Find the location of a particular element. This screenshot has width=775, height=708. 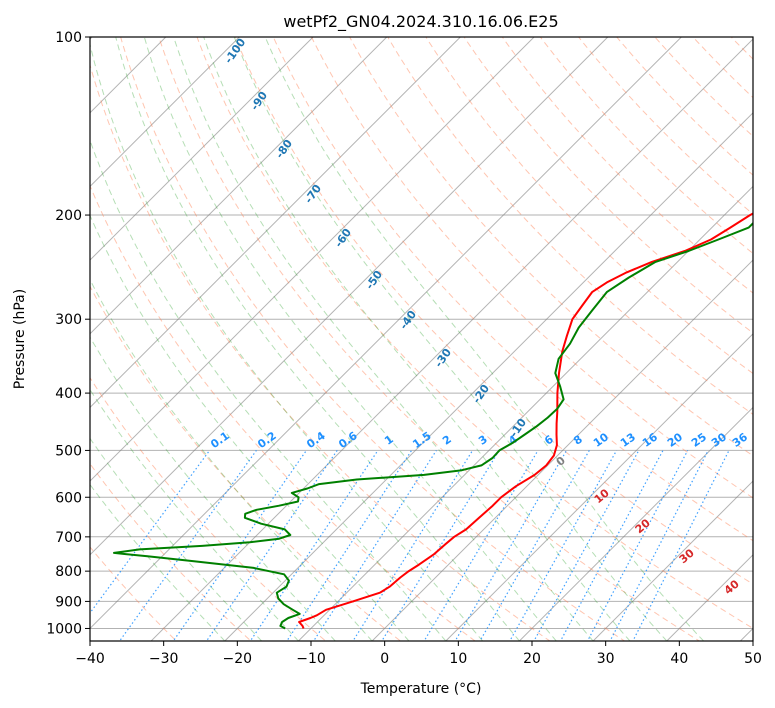

mixing-ratio-label: 1.5 is located at coordinates (421, 440).